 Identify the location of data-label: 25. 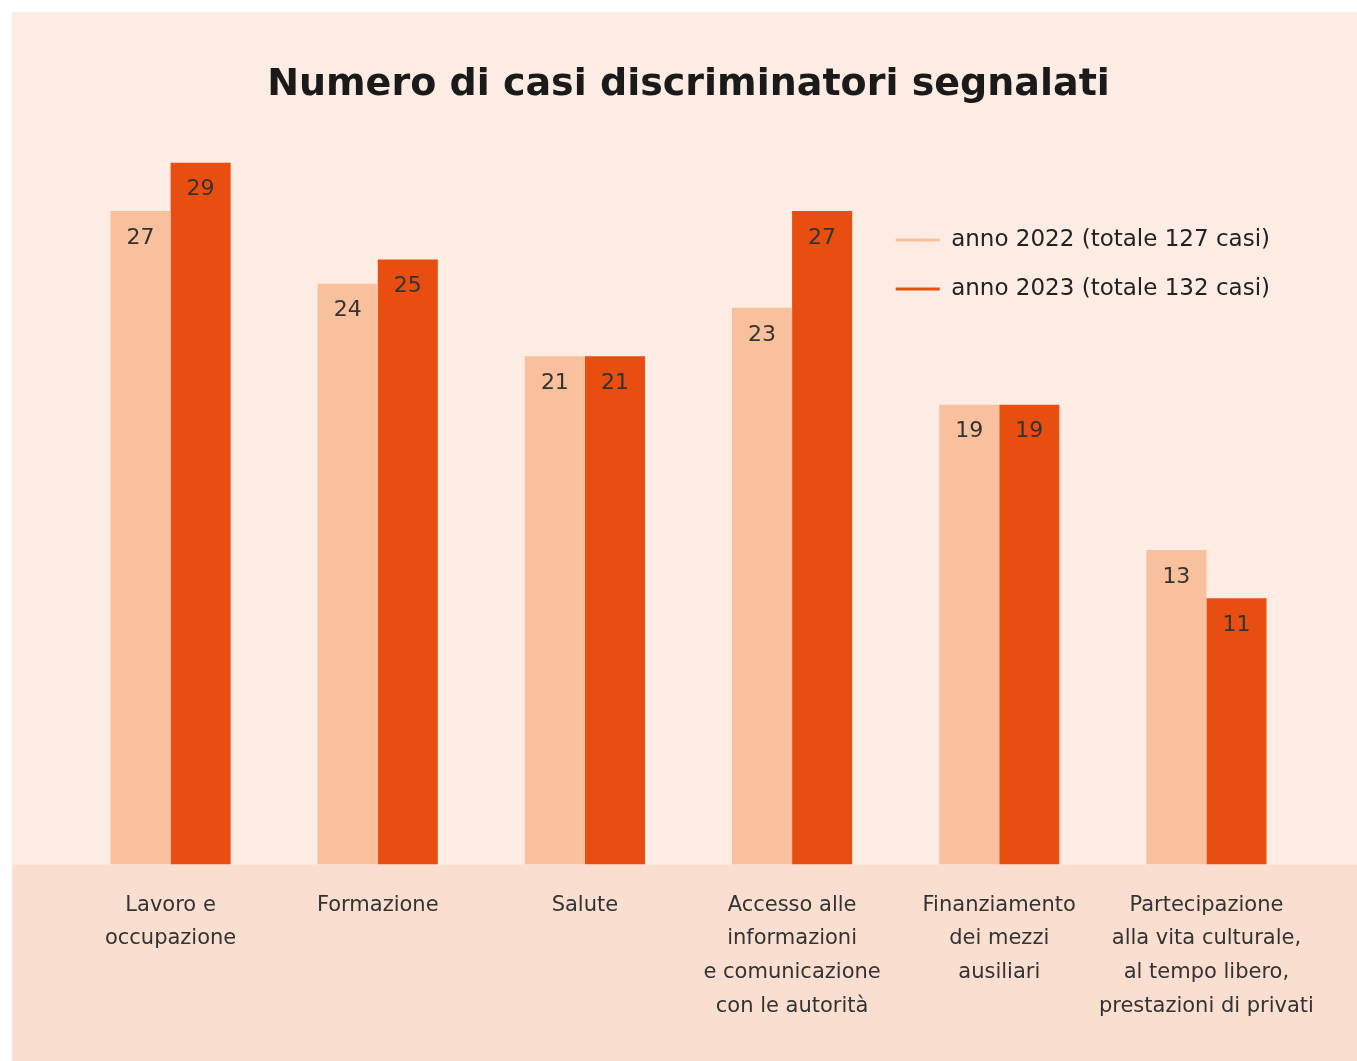
(407, 285).